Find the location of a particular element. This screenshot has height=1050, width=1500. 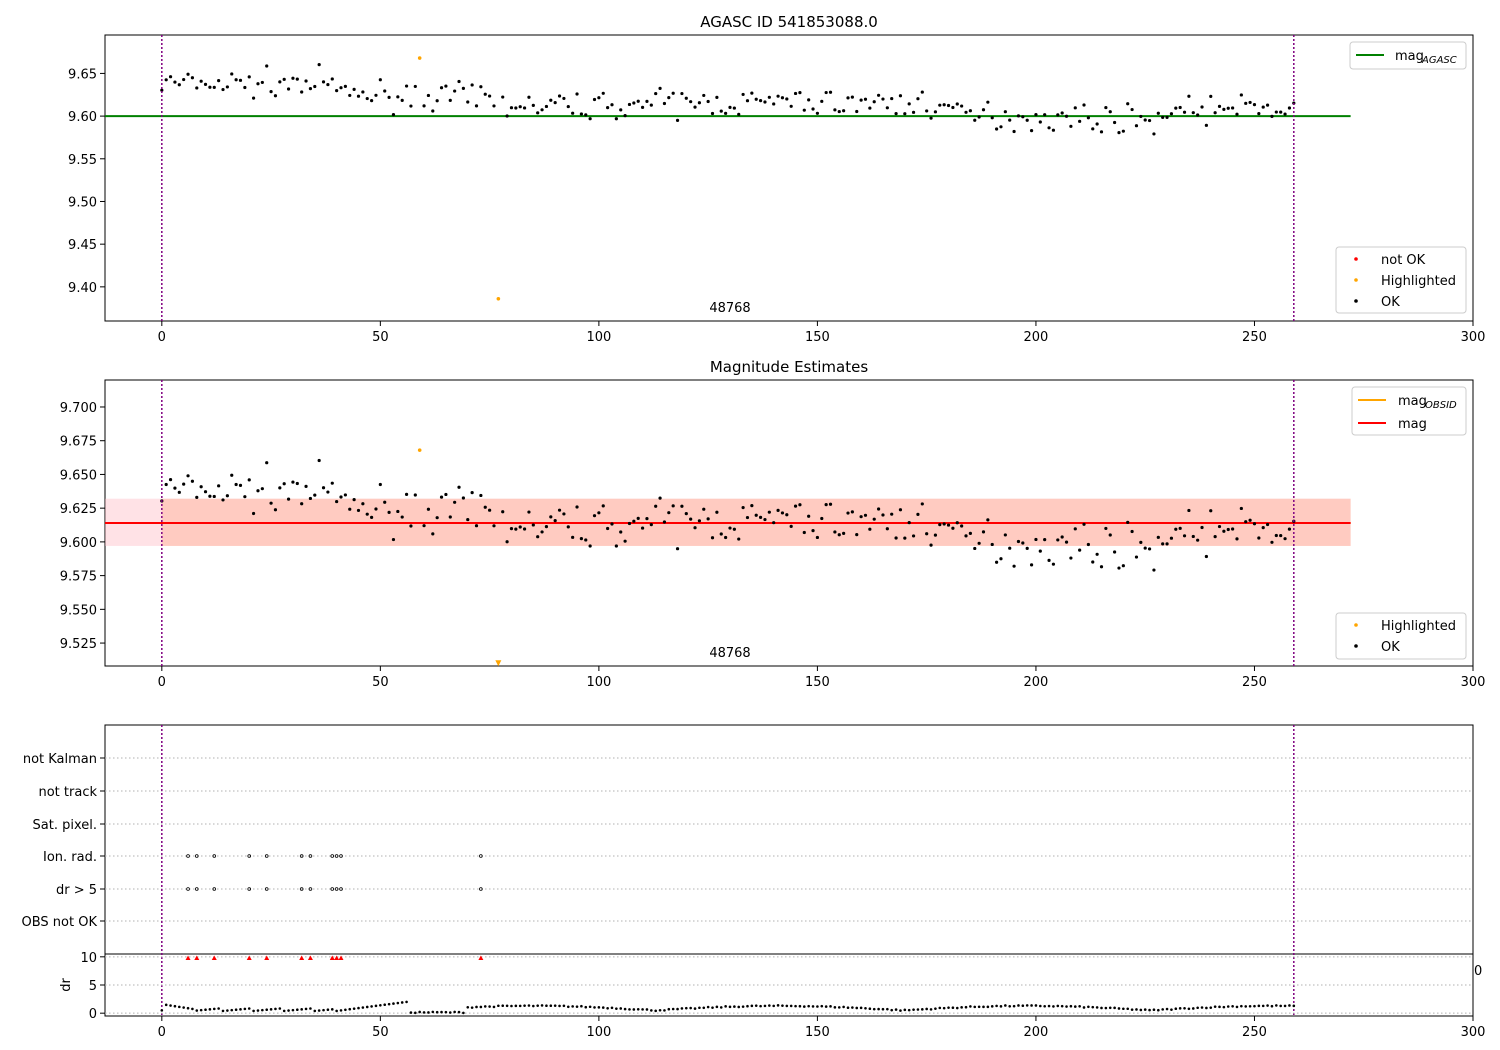

panel2-xtick-label: 150 is located at coordinates (817, 682).